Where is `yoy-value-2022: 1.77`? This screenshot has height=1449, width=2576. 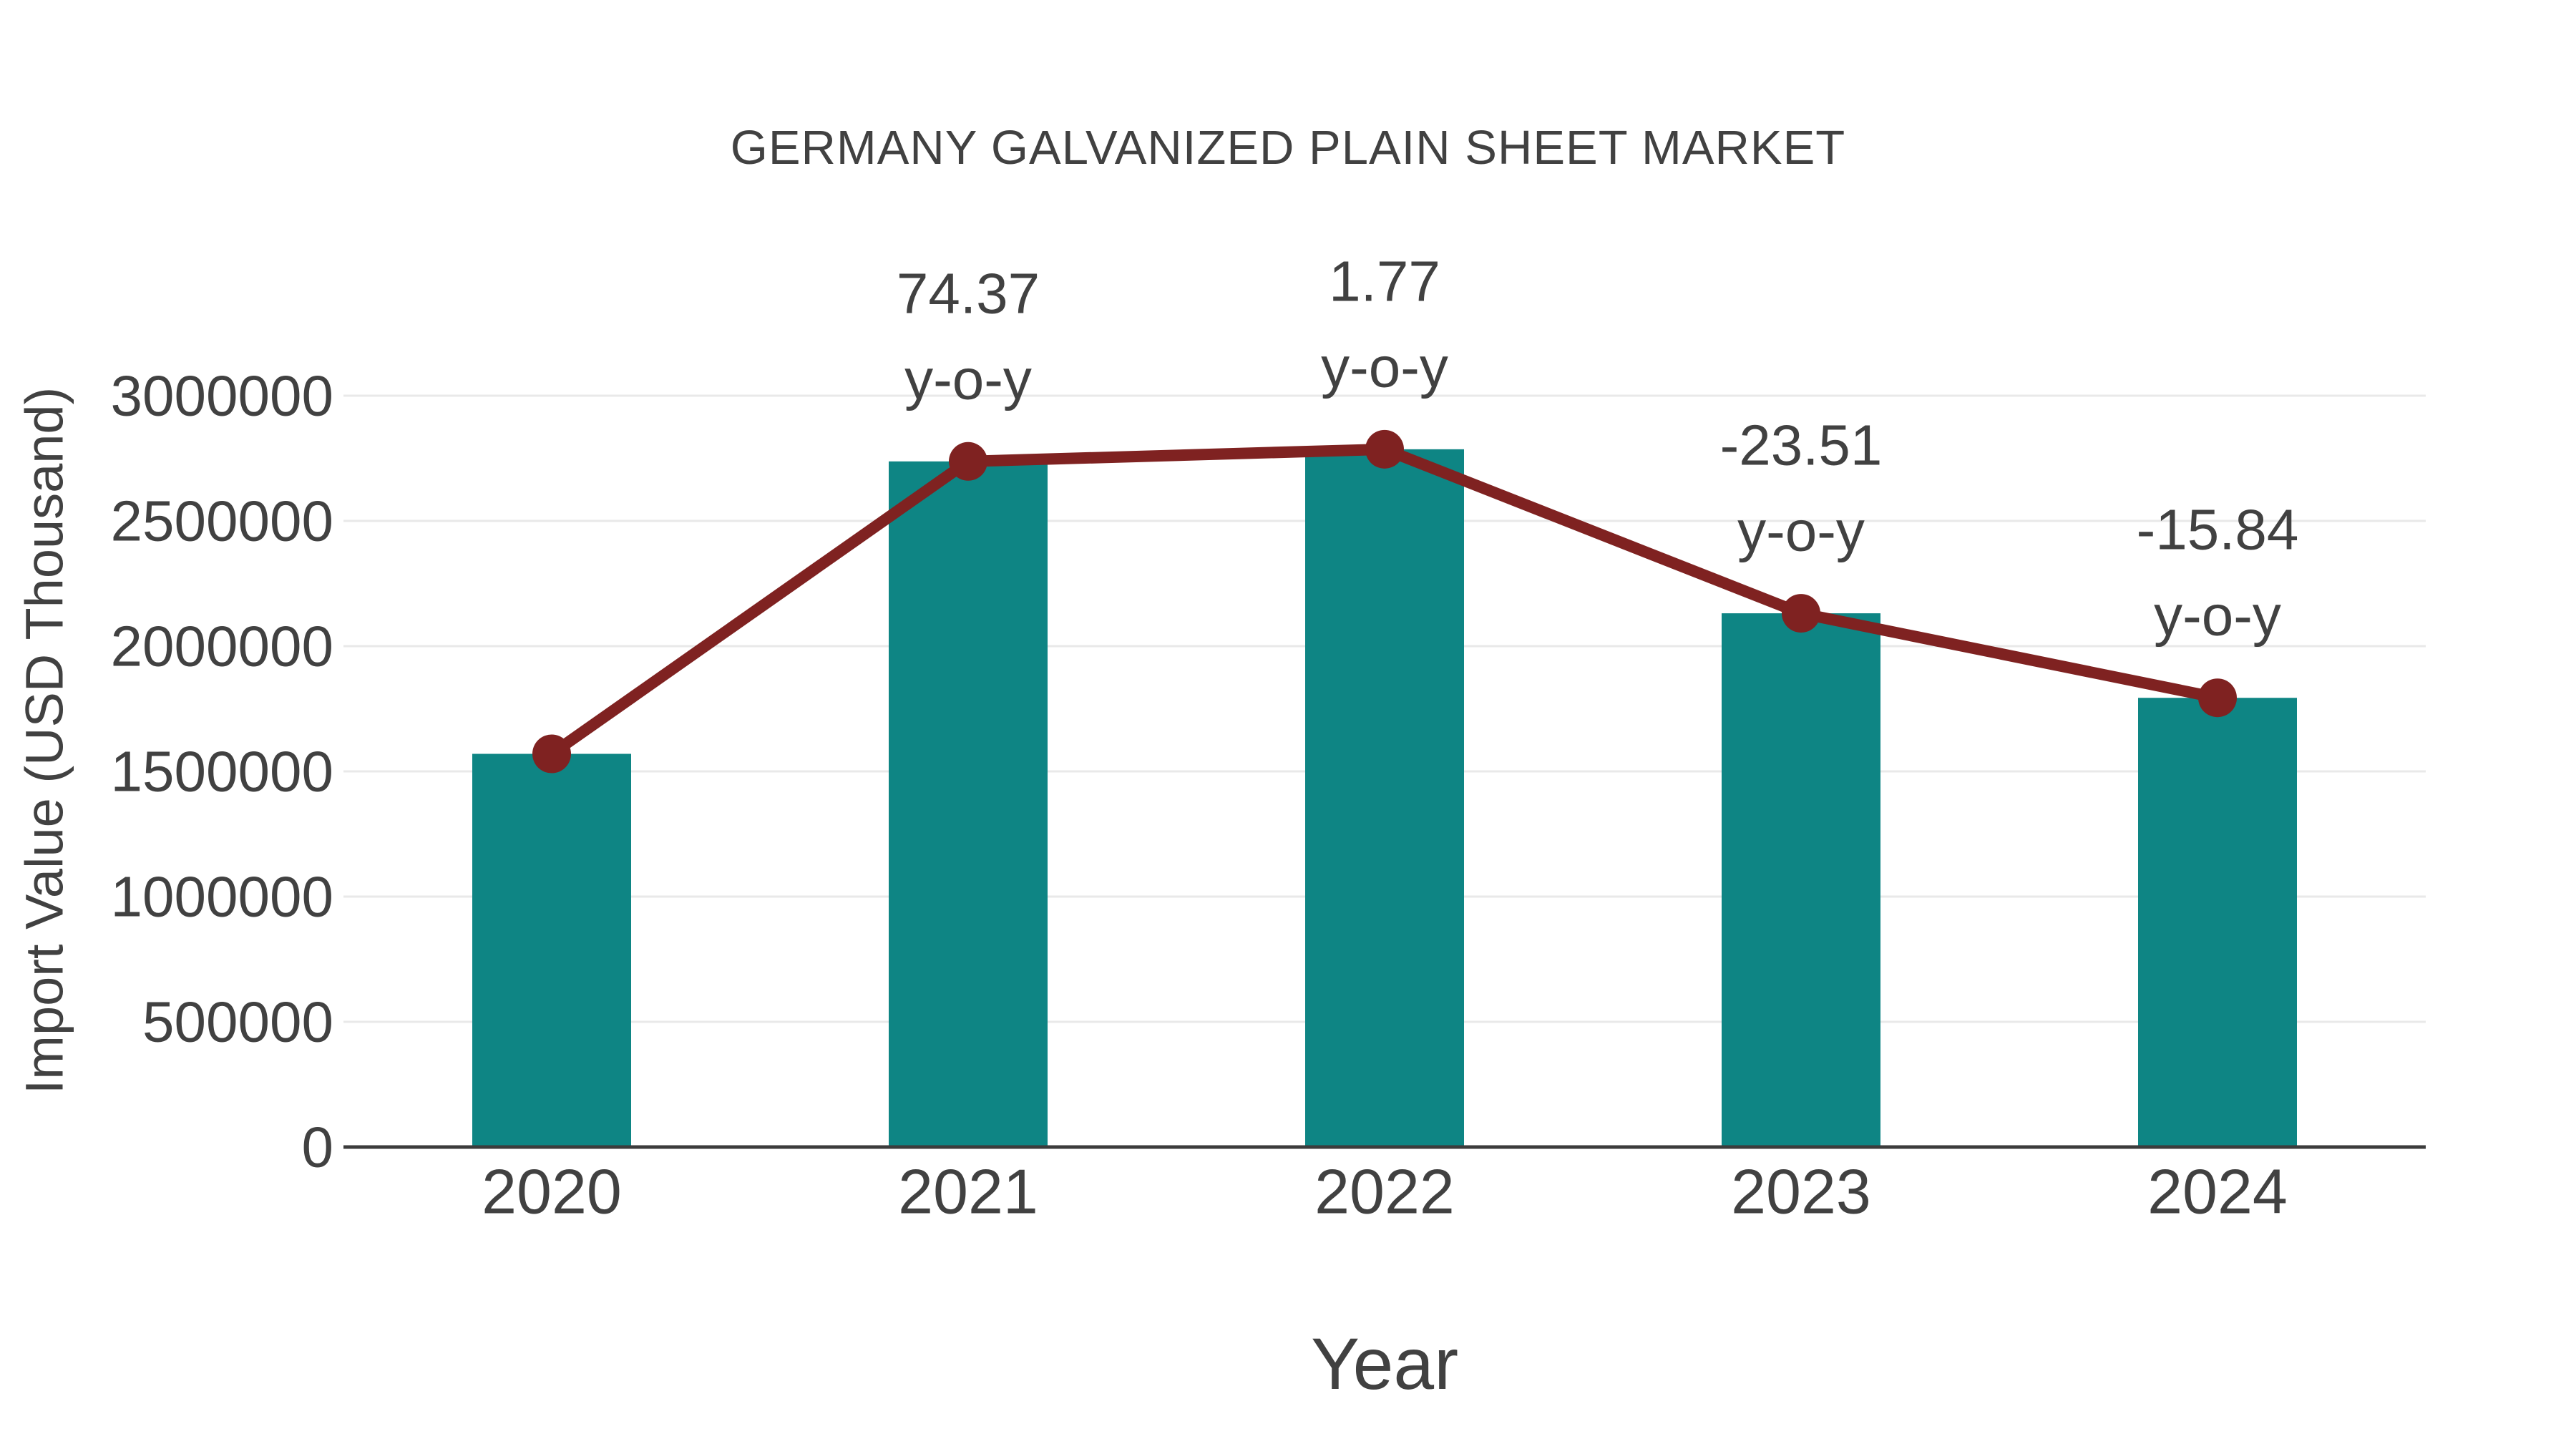
yoy-value-2022: 1.77 is located at coordinates (1384, 281).